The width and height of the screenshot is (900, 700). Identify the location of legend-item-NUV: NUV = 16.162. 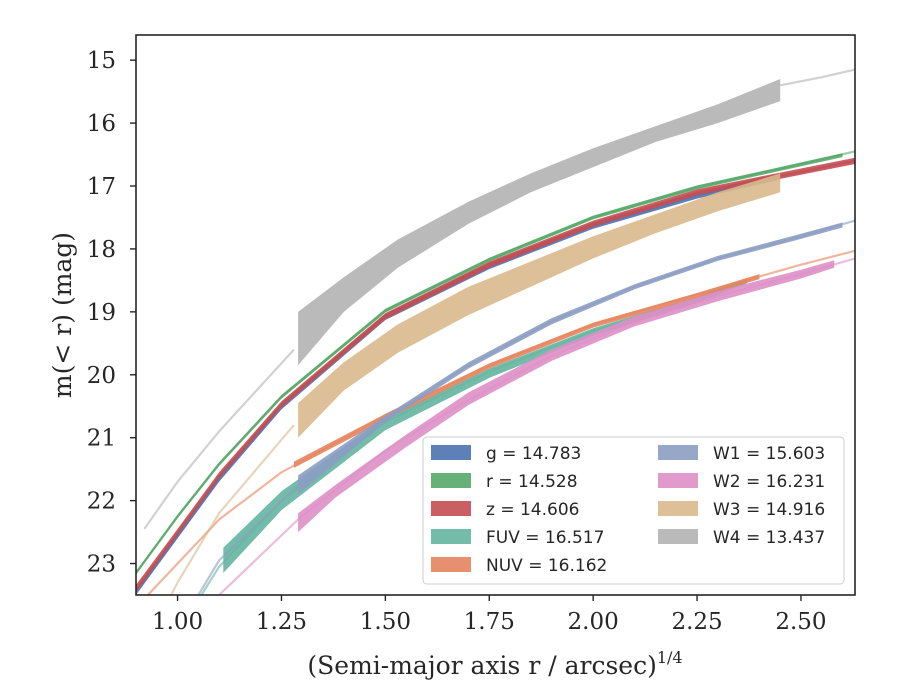
(519, 566).